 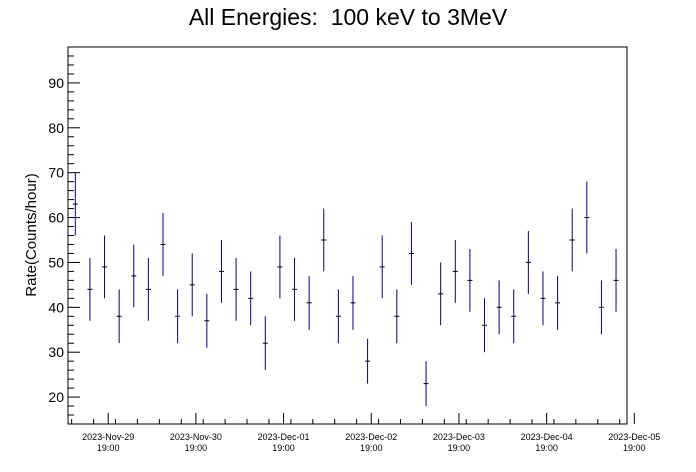 What do you see at coordinates (547, 437) in the screenshot?
I see `x-tick-label-date: 2023-Dec-04` at bounding box center [547, 437].